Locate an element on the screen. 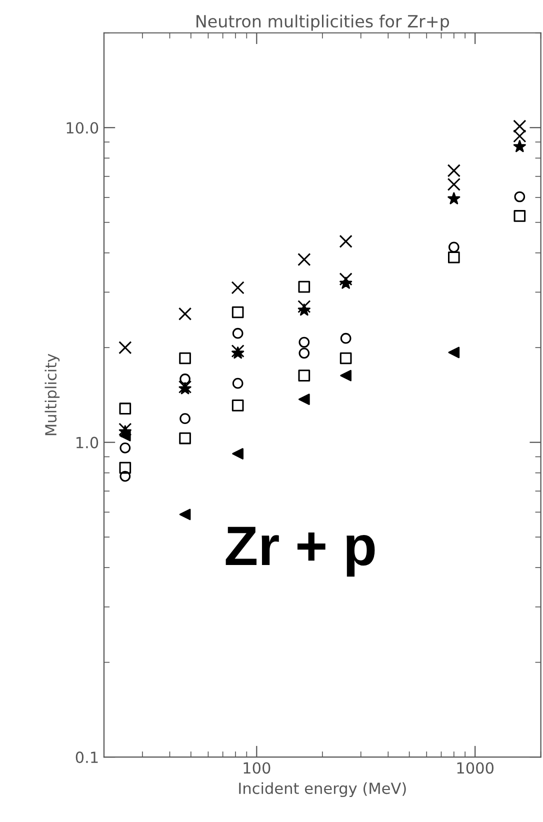  x-tick-label: 100 is located at coordinates (257, 768).